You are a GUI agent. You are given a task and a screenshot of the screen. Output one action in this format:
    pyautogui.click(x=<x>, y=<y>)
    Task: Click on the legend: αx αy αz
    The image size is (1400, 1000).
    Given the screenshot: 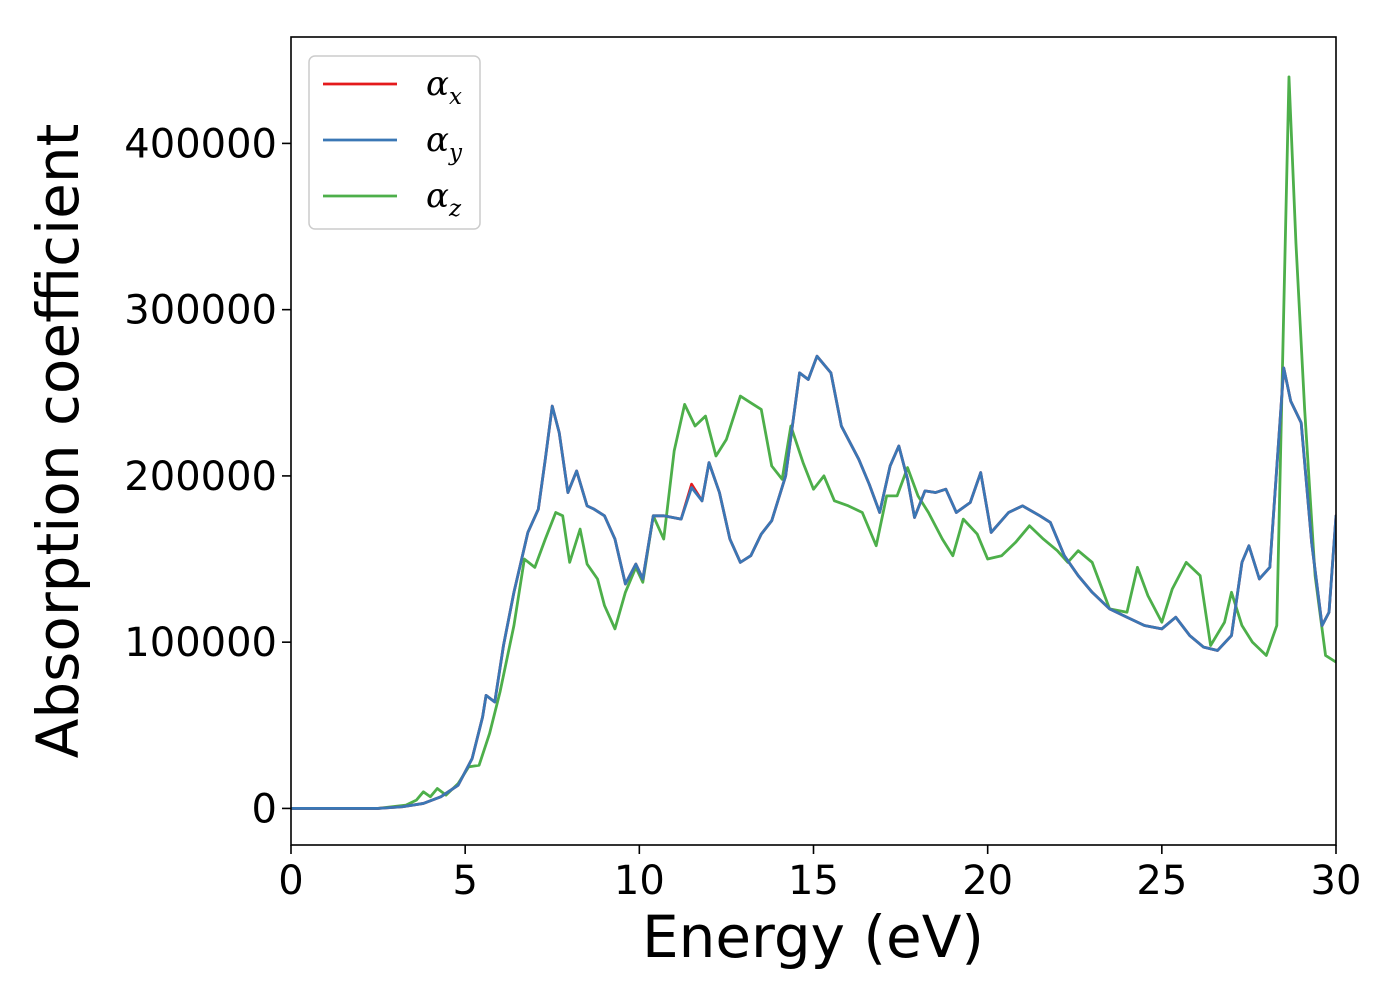 What is the action you would take?
    pyautogui.click(x=394, y=142)
    